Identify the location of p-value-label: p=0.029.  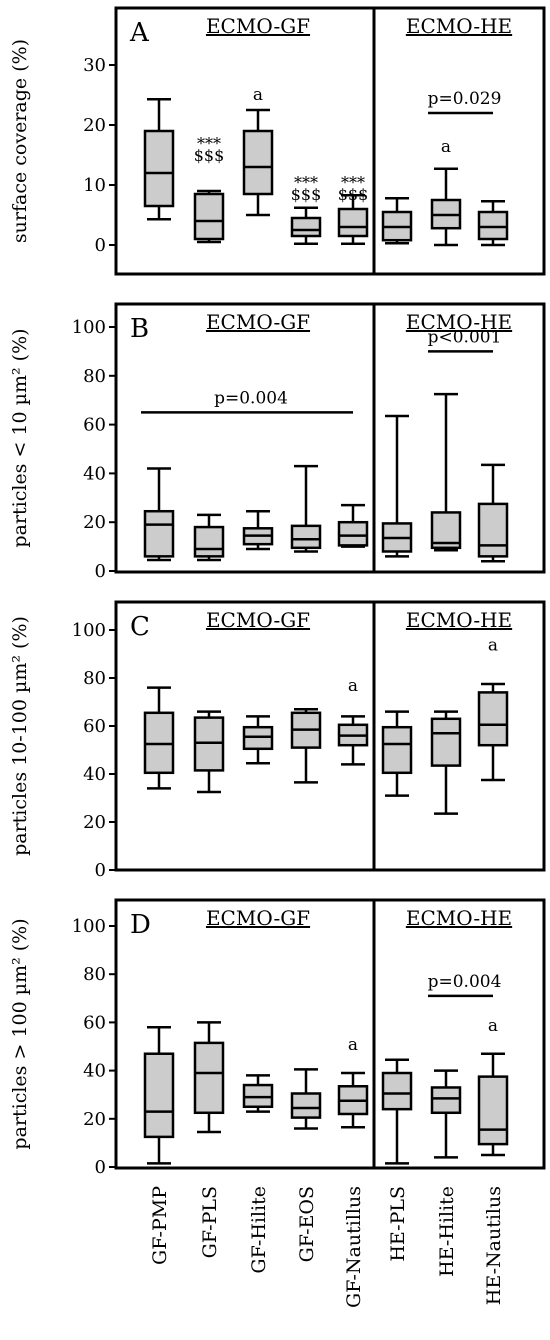
(465, 99).